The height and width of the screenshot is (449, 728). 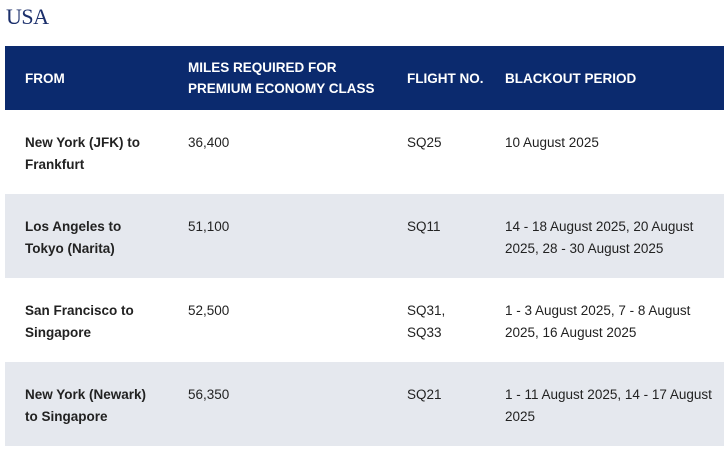 What do you see at coordinates (426, 321) in the screenshot?
I see `flight-cell: SQ31, SQ33` at bounding box center [426, 321].